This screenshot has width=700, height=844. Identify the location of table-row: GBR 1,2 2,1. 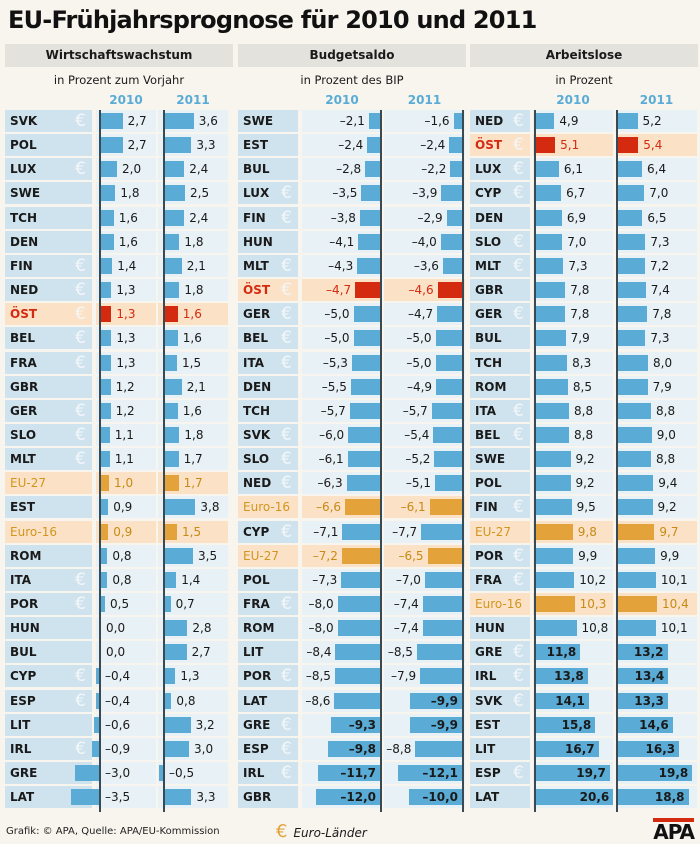
(119, 386).